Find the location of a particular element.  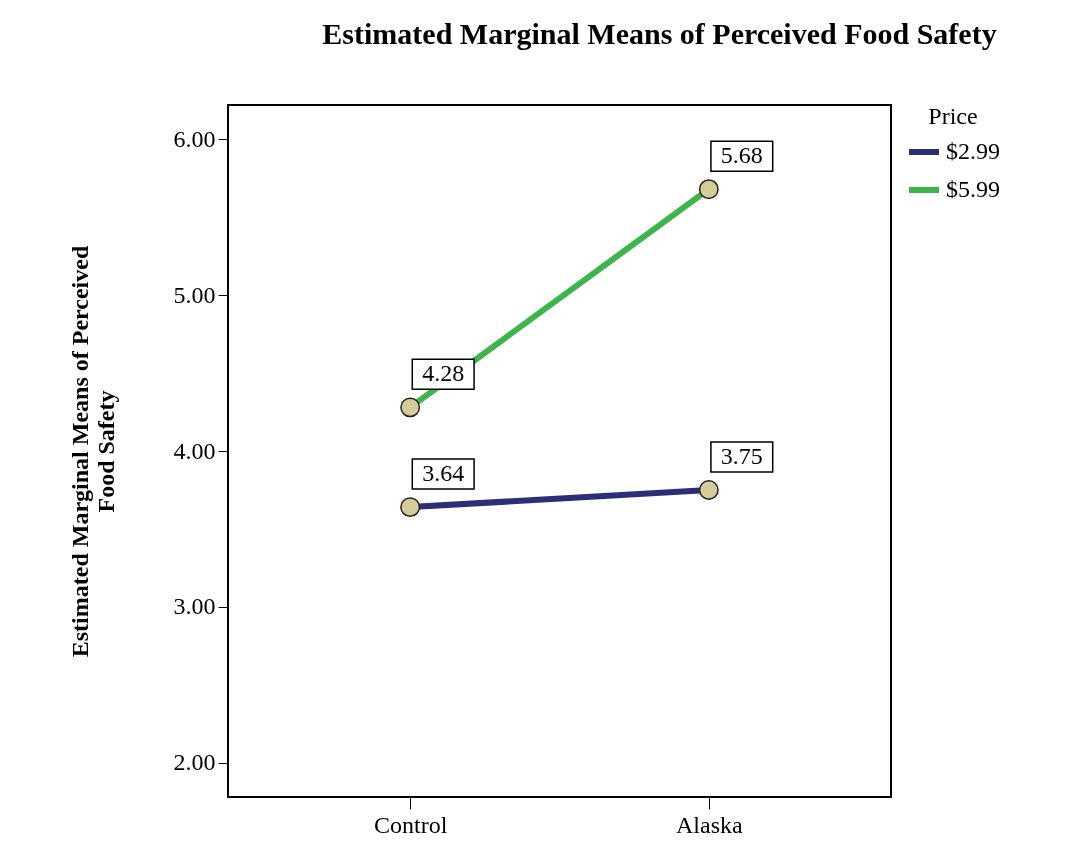

y-axis-title: Estimated Marginal Means of Perceived Food Safety is located at coordinates (92, 451).